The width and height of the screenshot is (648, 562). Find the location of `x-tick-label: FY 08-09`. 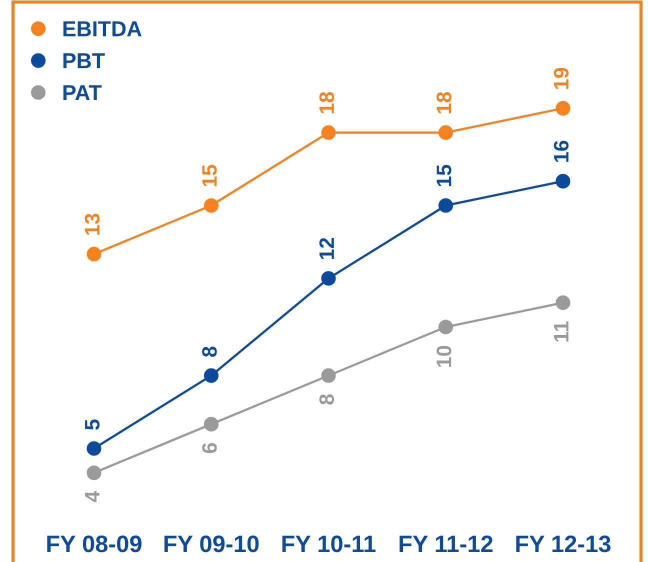

x-tick-label: FY 08-09 is located at coordinates (94, 544).